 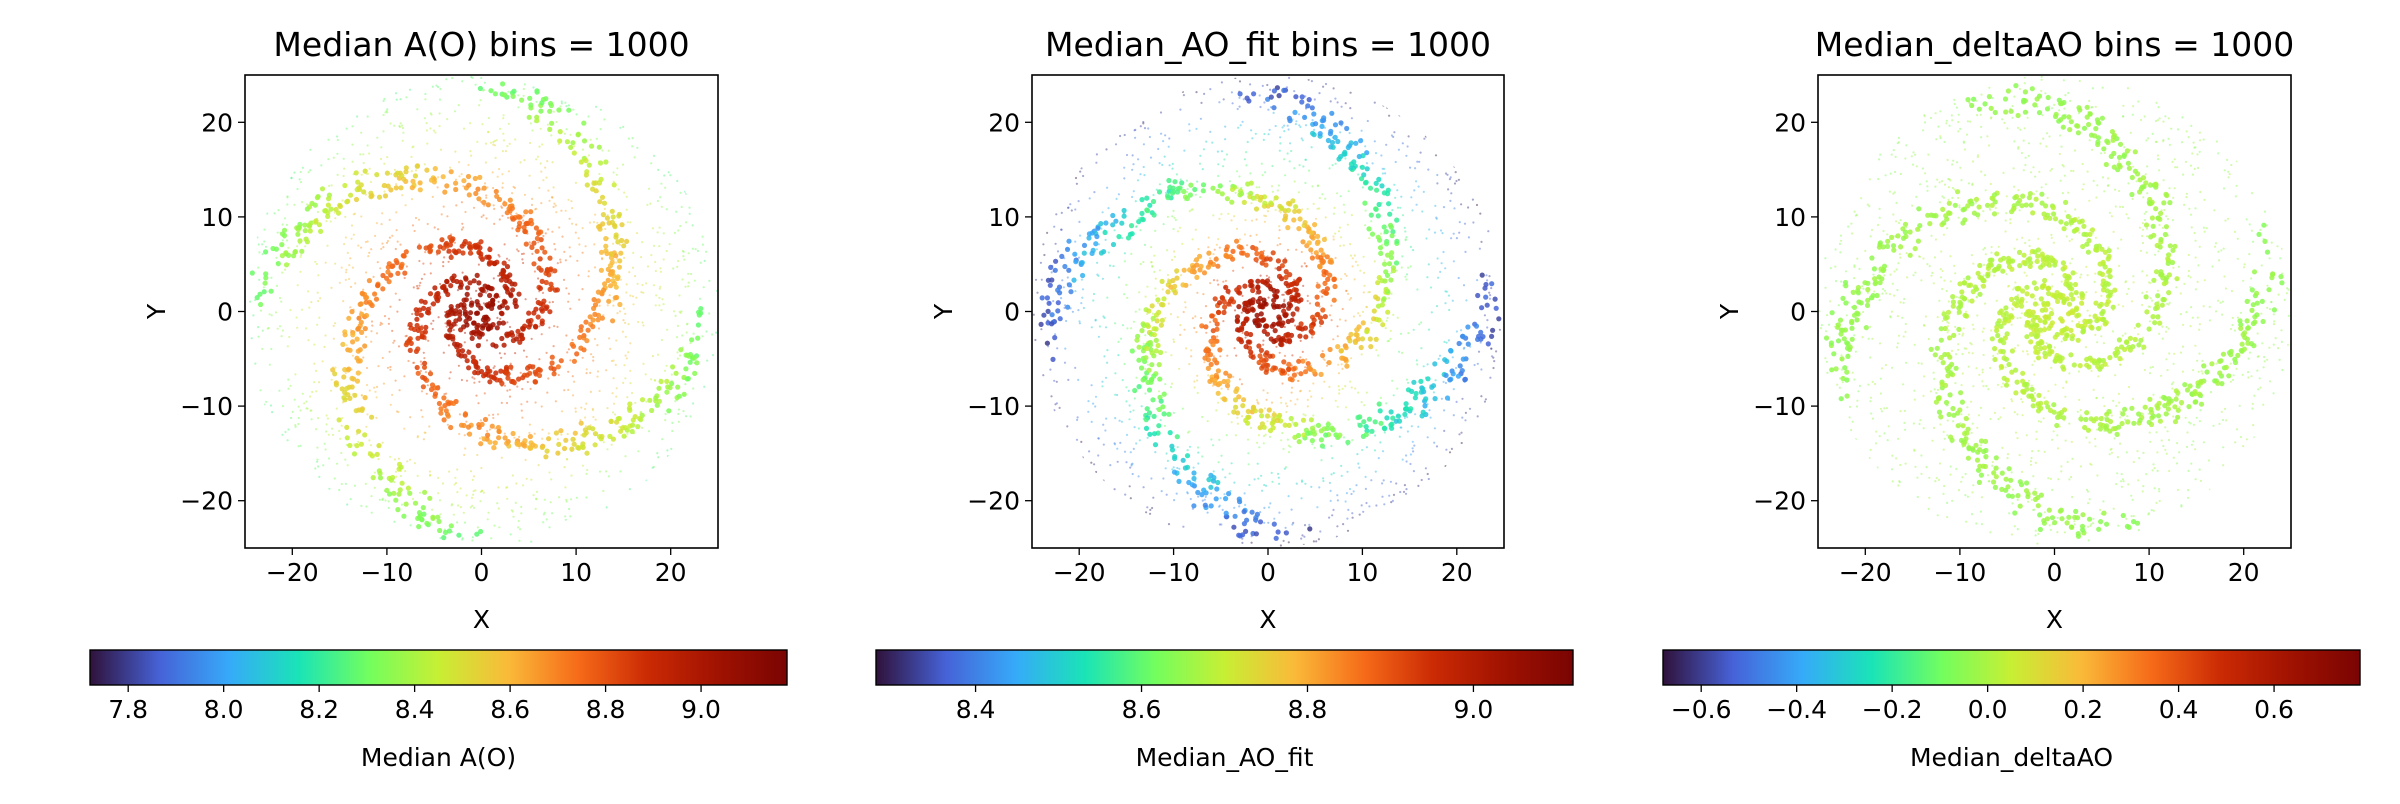 What do you see at coordinates (387, 572) in the screenshot?
I see `x-tick-label: −10` at bounding box center [387, 572].